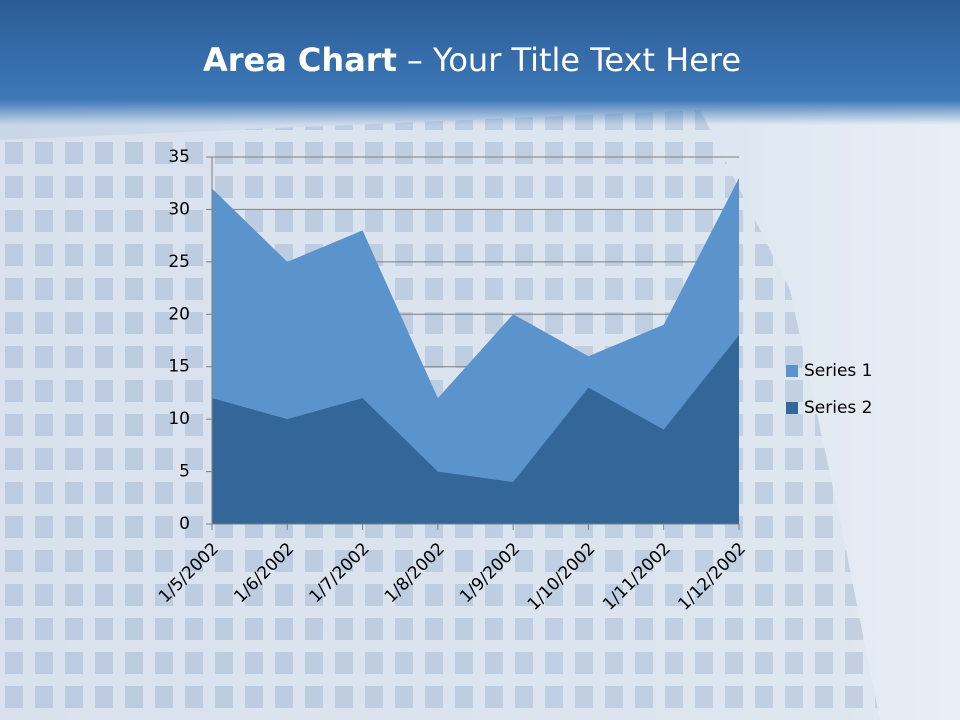 Image resolution: width=960 pixels, height=720 pixels. What do you see at coordinates (179, 262) in the screenshot?
I see `y-tick-label: 25` at bounding box center [179, 262].